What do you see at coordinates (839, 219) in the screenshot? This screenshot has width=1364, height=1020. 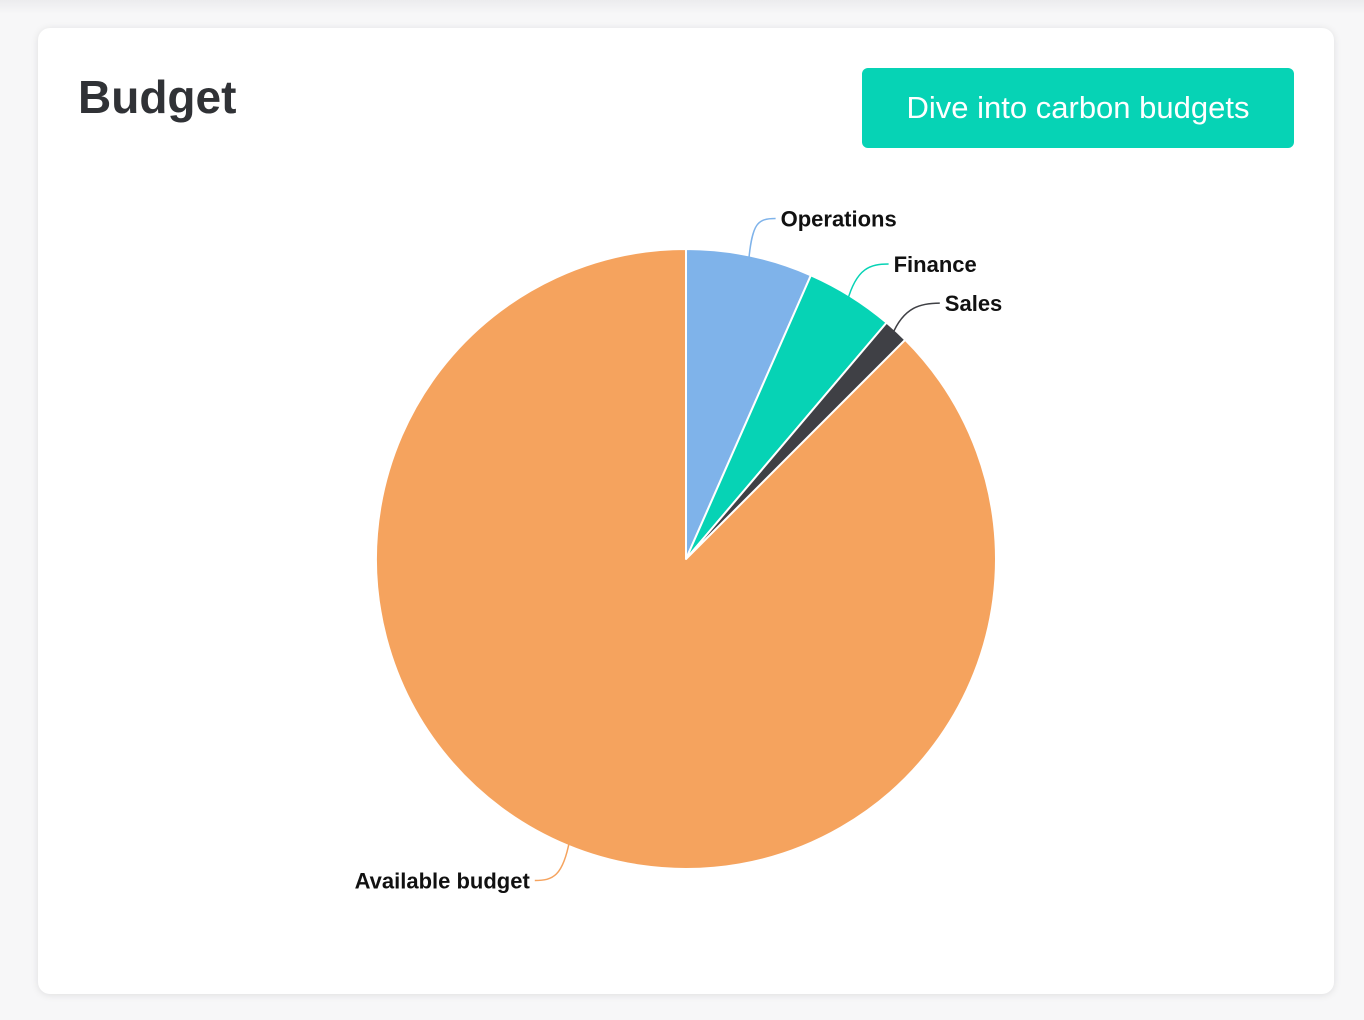 I see `label-operations: Operations` at bounding box center [839, 219].